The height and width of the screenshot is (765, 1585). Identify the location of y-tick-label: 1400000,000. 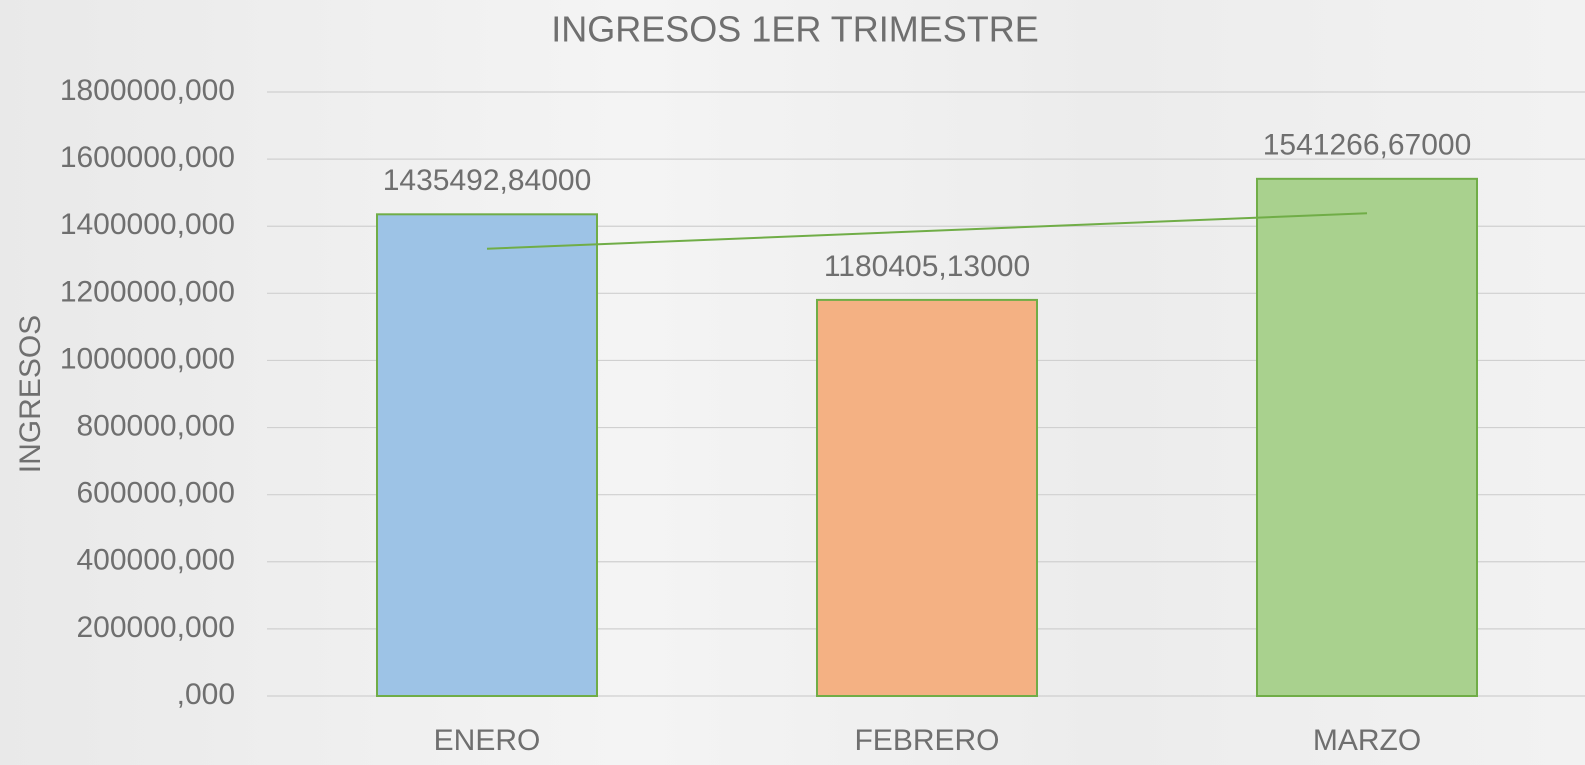
(147, 224).